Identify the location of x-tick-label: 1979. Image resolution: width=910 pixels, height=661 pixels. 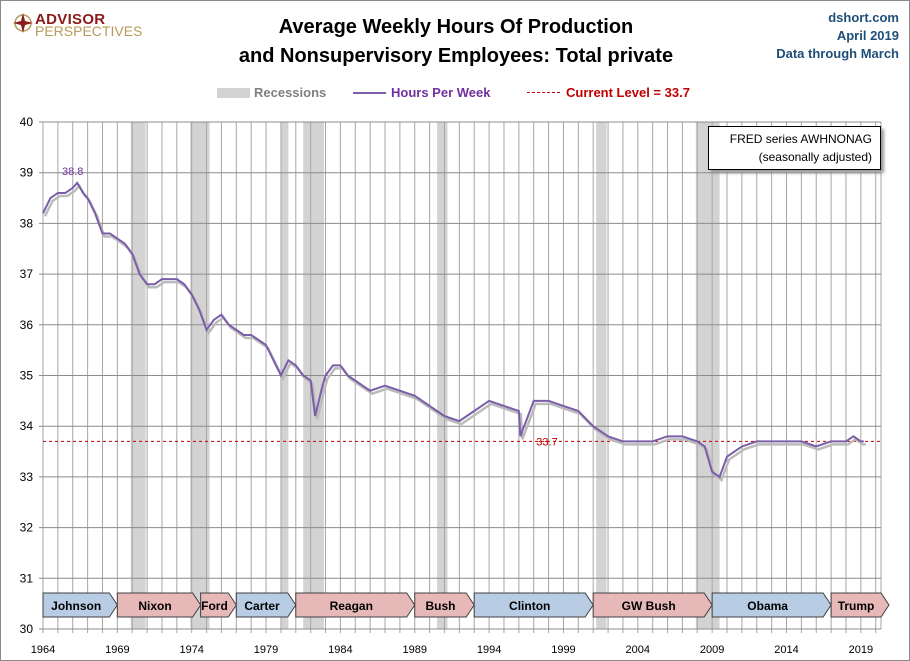
(266, 650).